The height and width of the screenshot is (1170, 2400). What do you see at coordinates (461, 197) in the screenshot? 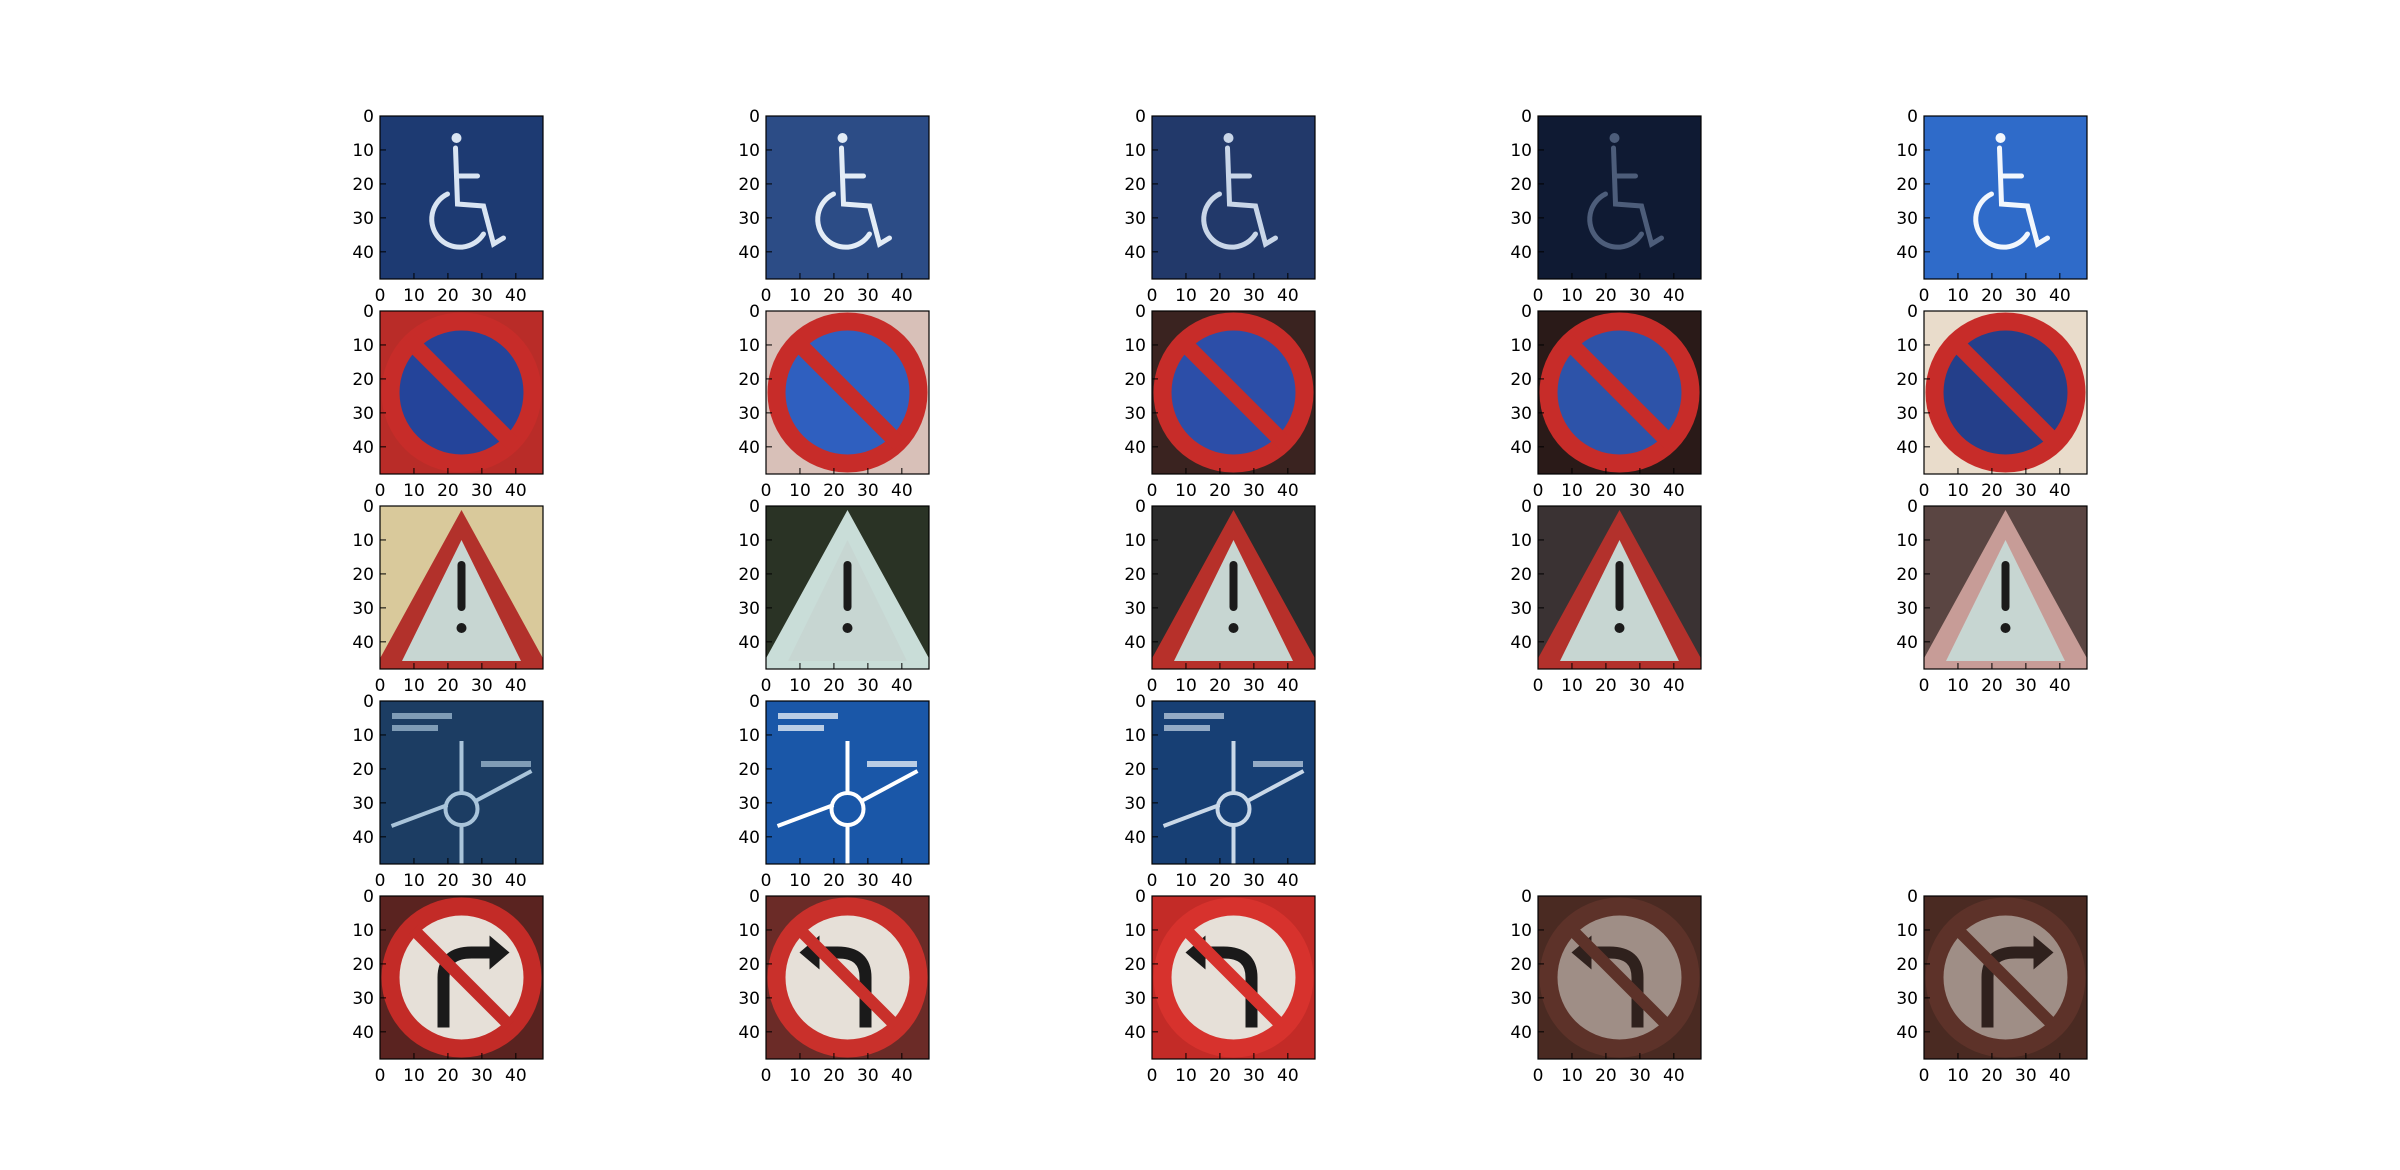
I see `panel-background` at bounding box center [461, 197].